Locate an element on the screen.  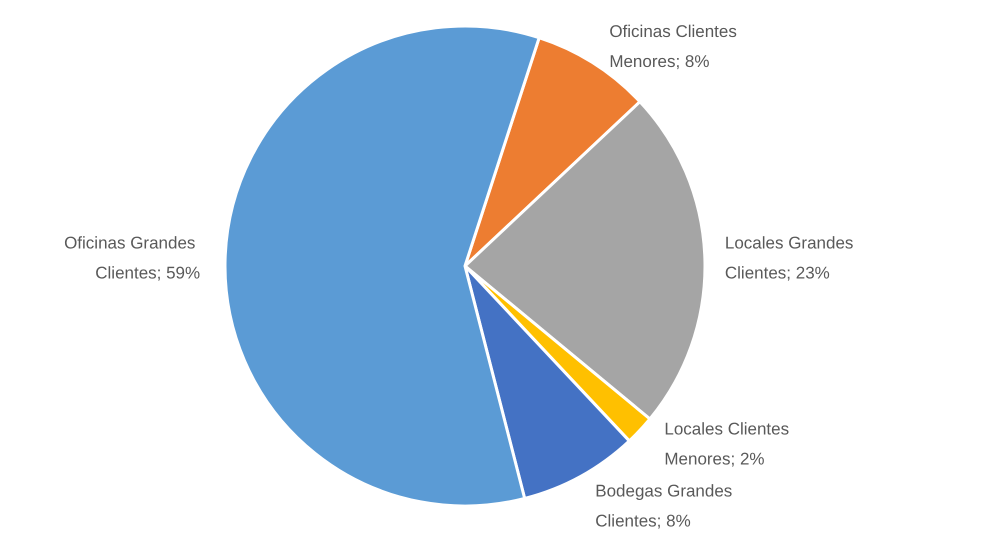
slice-label: Oficinas Grandes Clientes; 59% is located at coordinates (132, 257).